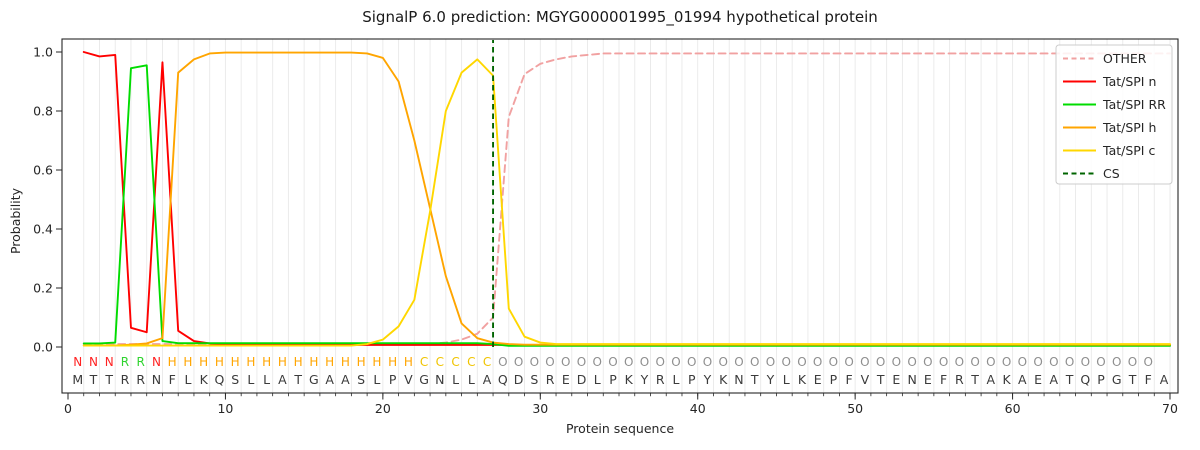  I want to click on sequence-letter: Y, so click(707, 379).